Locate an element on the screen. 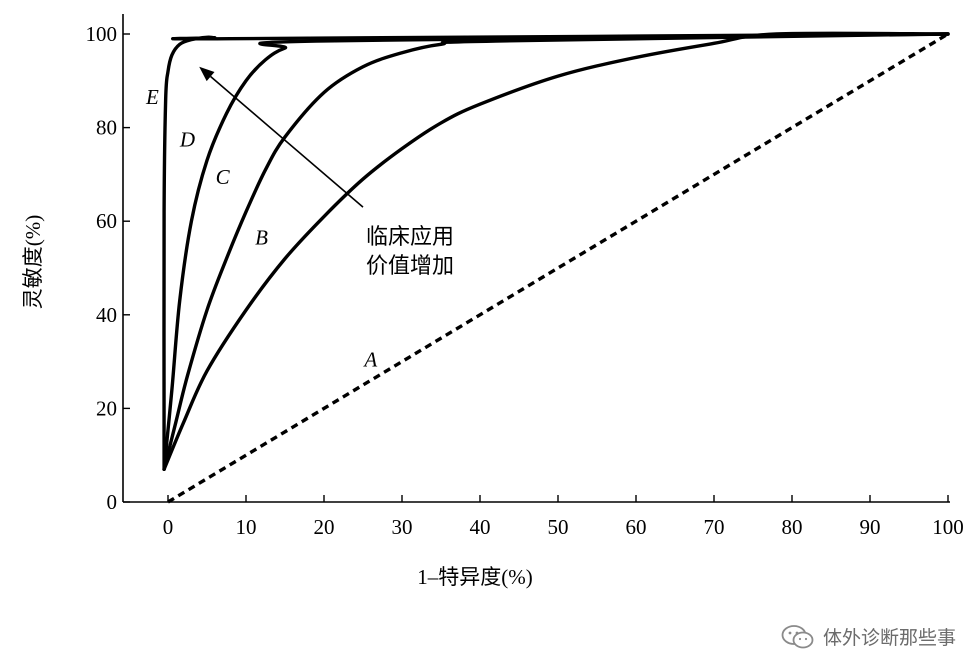 This screenshot has height=670, width=978. curve-label-e: E is located at coordinates (152, 97).